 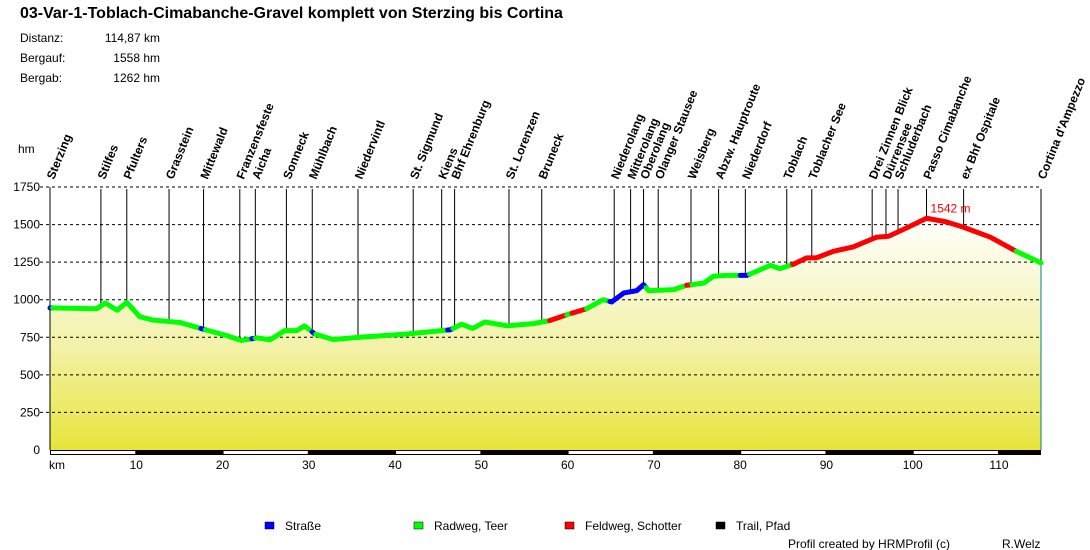 I want to click on legend-item-strasse: Straße, so click(x=292, y=526).